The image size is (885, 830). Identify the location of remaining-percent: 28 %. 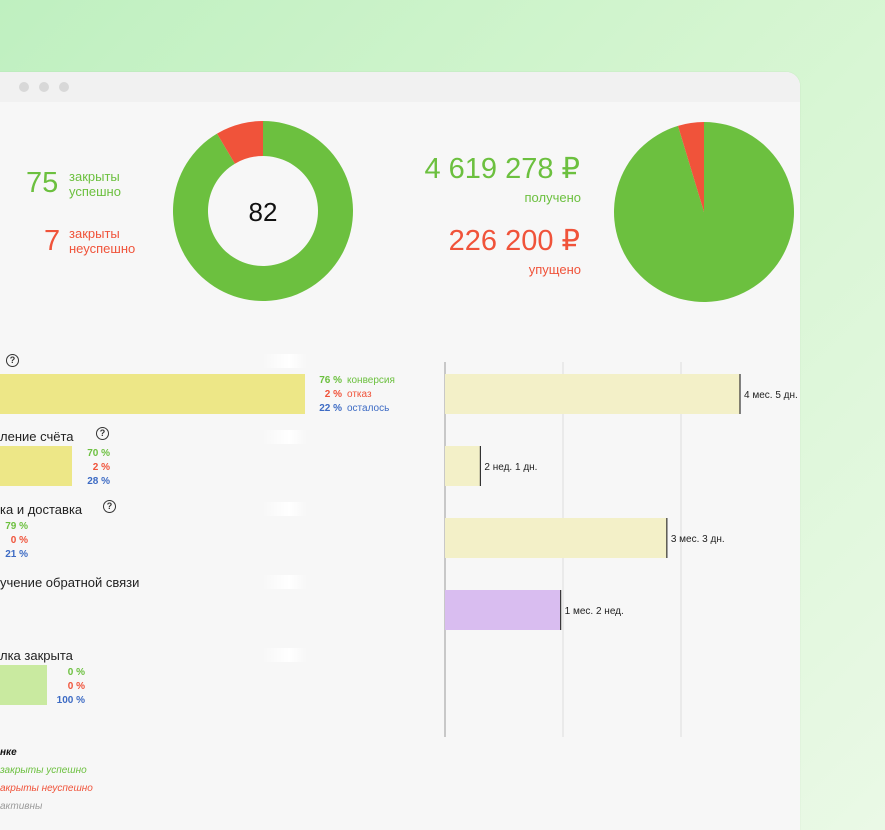
(98, 481).